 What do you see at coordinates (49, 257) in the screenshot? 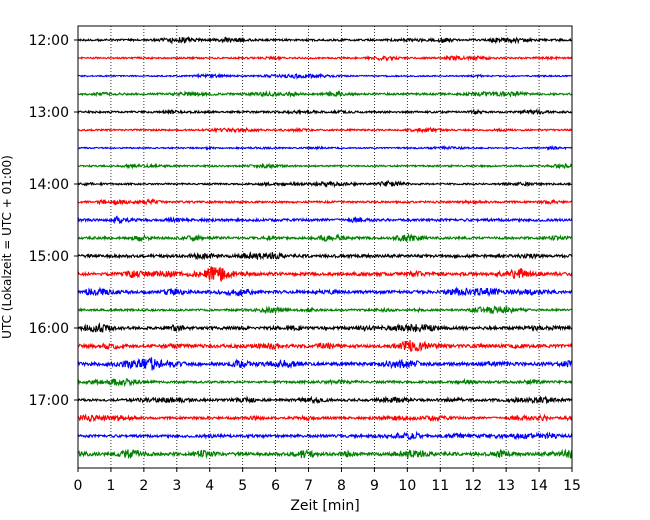
I see `y-tick-label: 15:00` at bounding box center [49, 257].